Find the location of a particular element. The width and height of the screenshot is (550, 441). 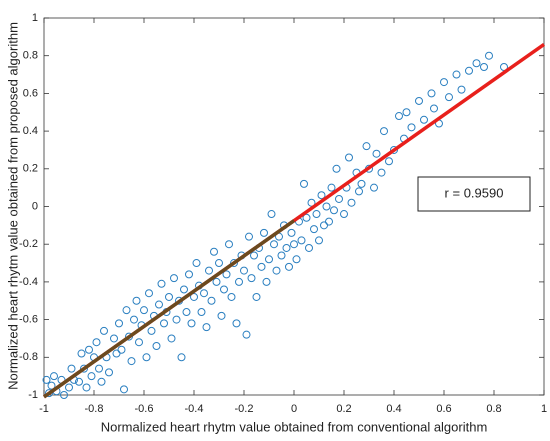

x-tick-label: -0.4 is located at coordinates (194, 409).